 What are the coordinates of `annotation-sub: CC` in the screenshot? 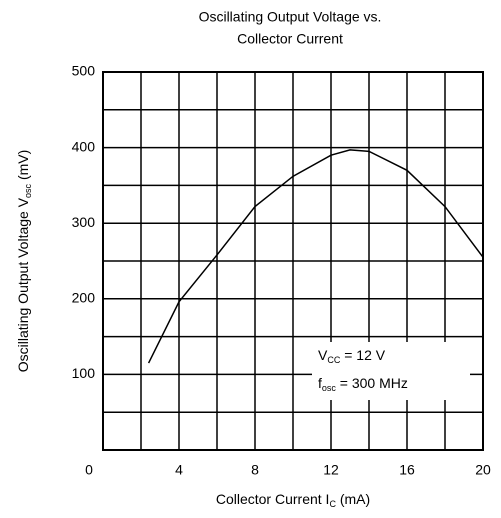 It's located at (333, 360).